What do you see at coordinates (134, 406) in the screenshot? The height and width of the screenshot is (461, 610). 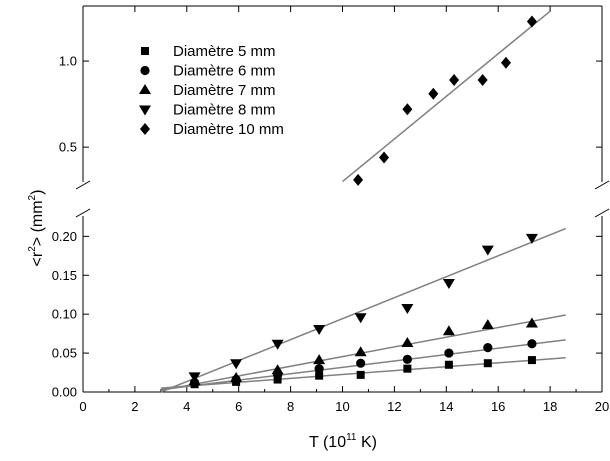 I see `x-tick-label: 2` at bounding box center [134, 406].